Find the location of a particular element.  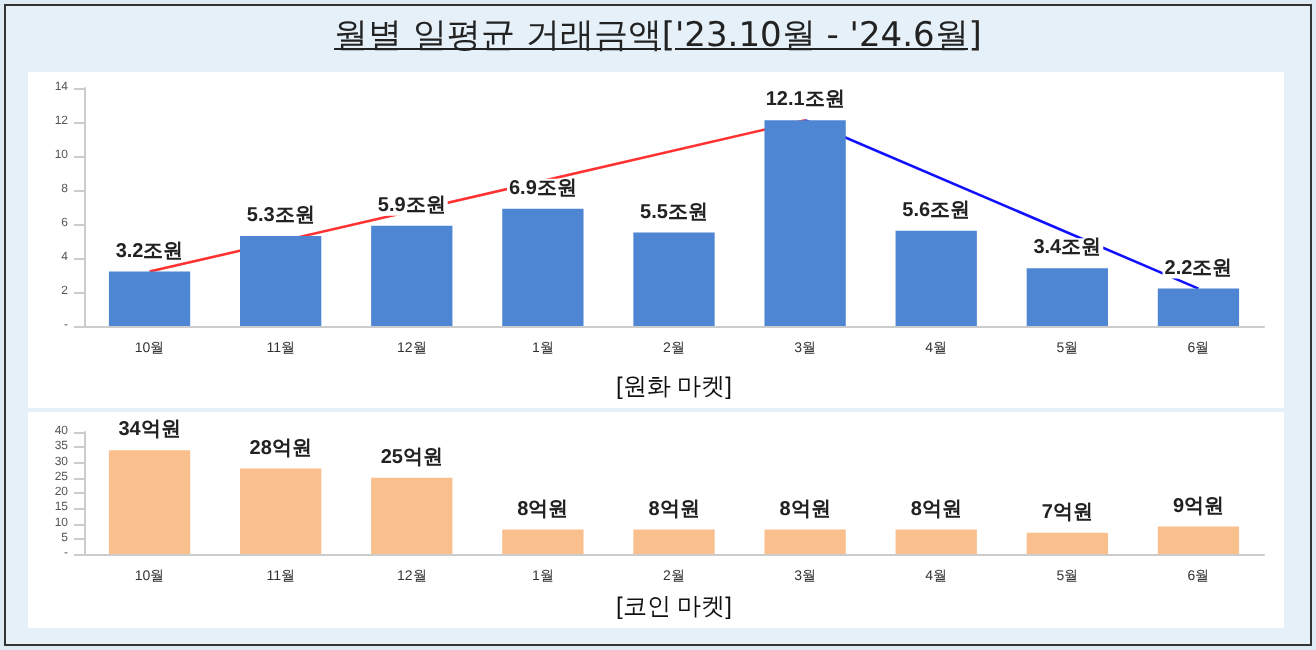

data-label: 3.2조원 is located at coordinates (149, 251).